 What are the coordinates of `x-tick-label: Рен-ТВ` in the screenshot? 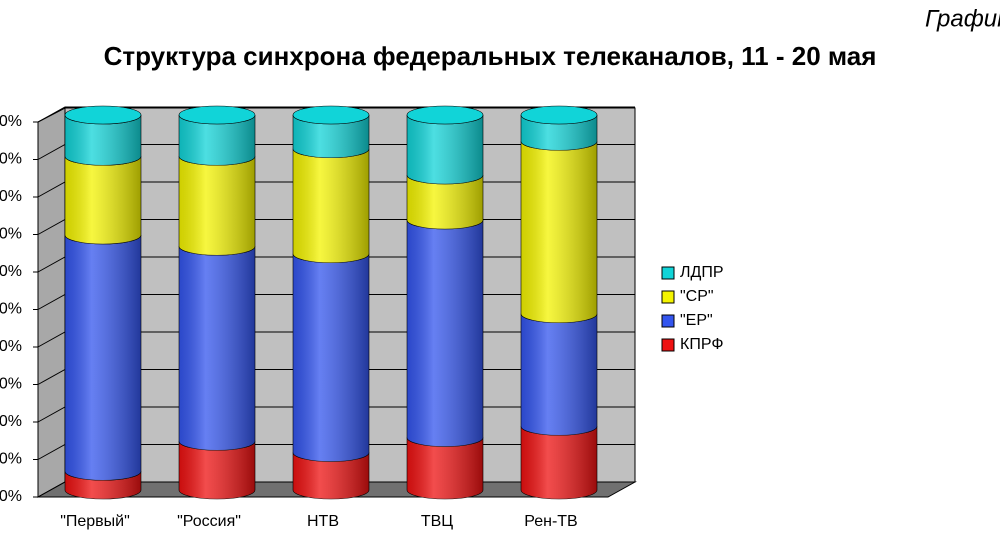 It's located at (550, 521).